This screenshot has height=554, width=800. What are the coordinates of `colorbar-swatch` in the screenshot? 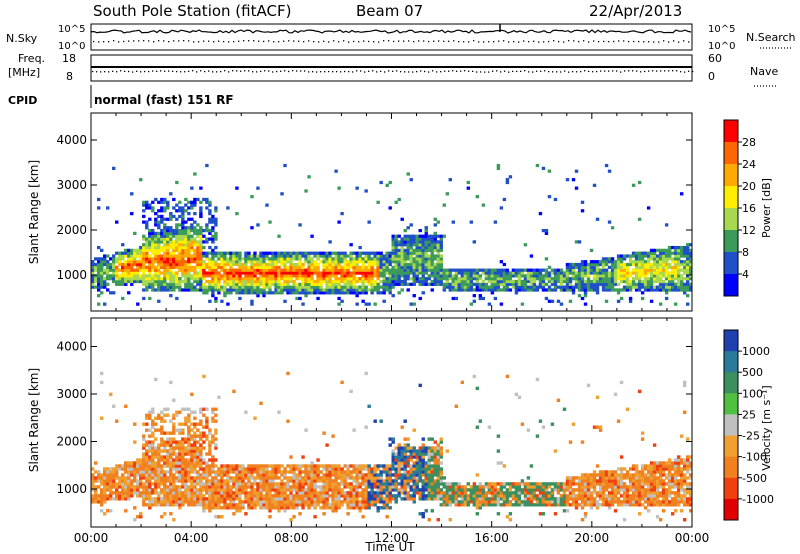 It's located at (731, 285).